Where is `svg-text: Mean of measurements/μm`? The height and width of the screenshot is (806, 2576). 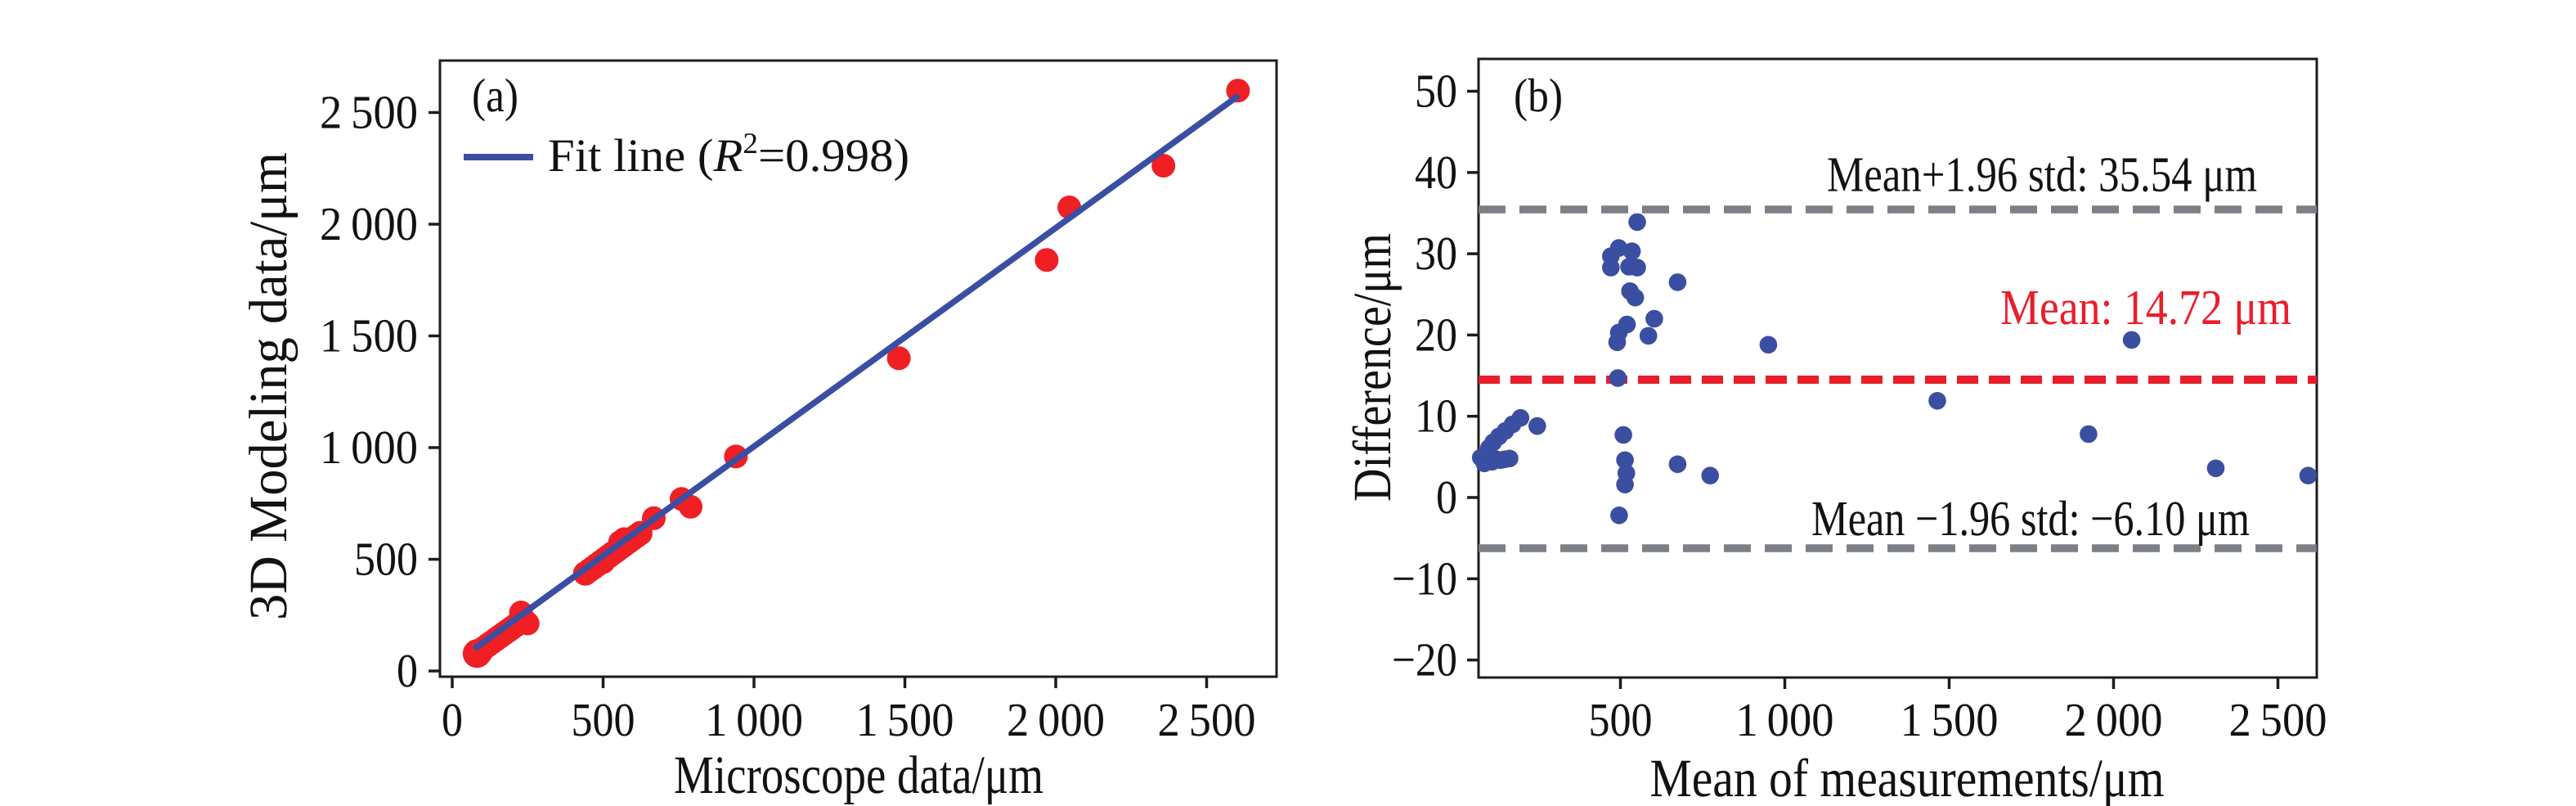
svg-text: Mean of measurements/μm is located at coordinates (1907, 777).